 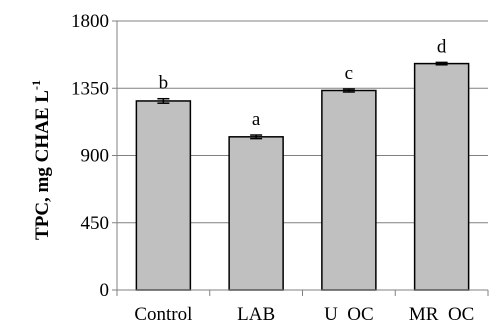 I want to click on y-axis-label-superscript: -1, so click(x=36, y=85).